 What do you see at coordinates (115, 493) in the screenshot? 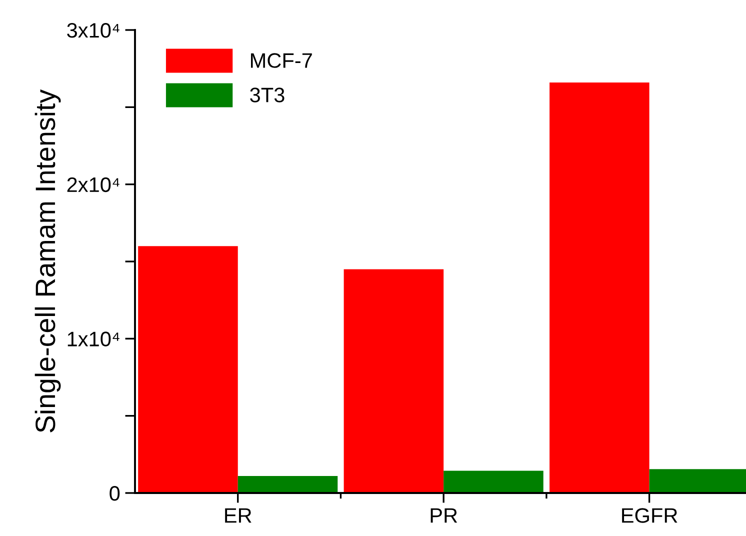
I see `y-tick-label: 0` at bounding box center [115, 493].